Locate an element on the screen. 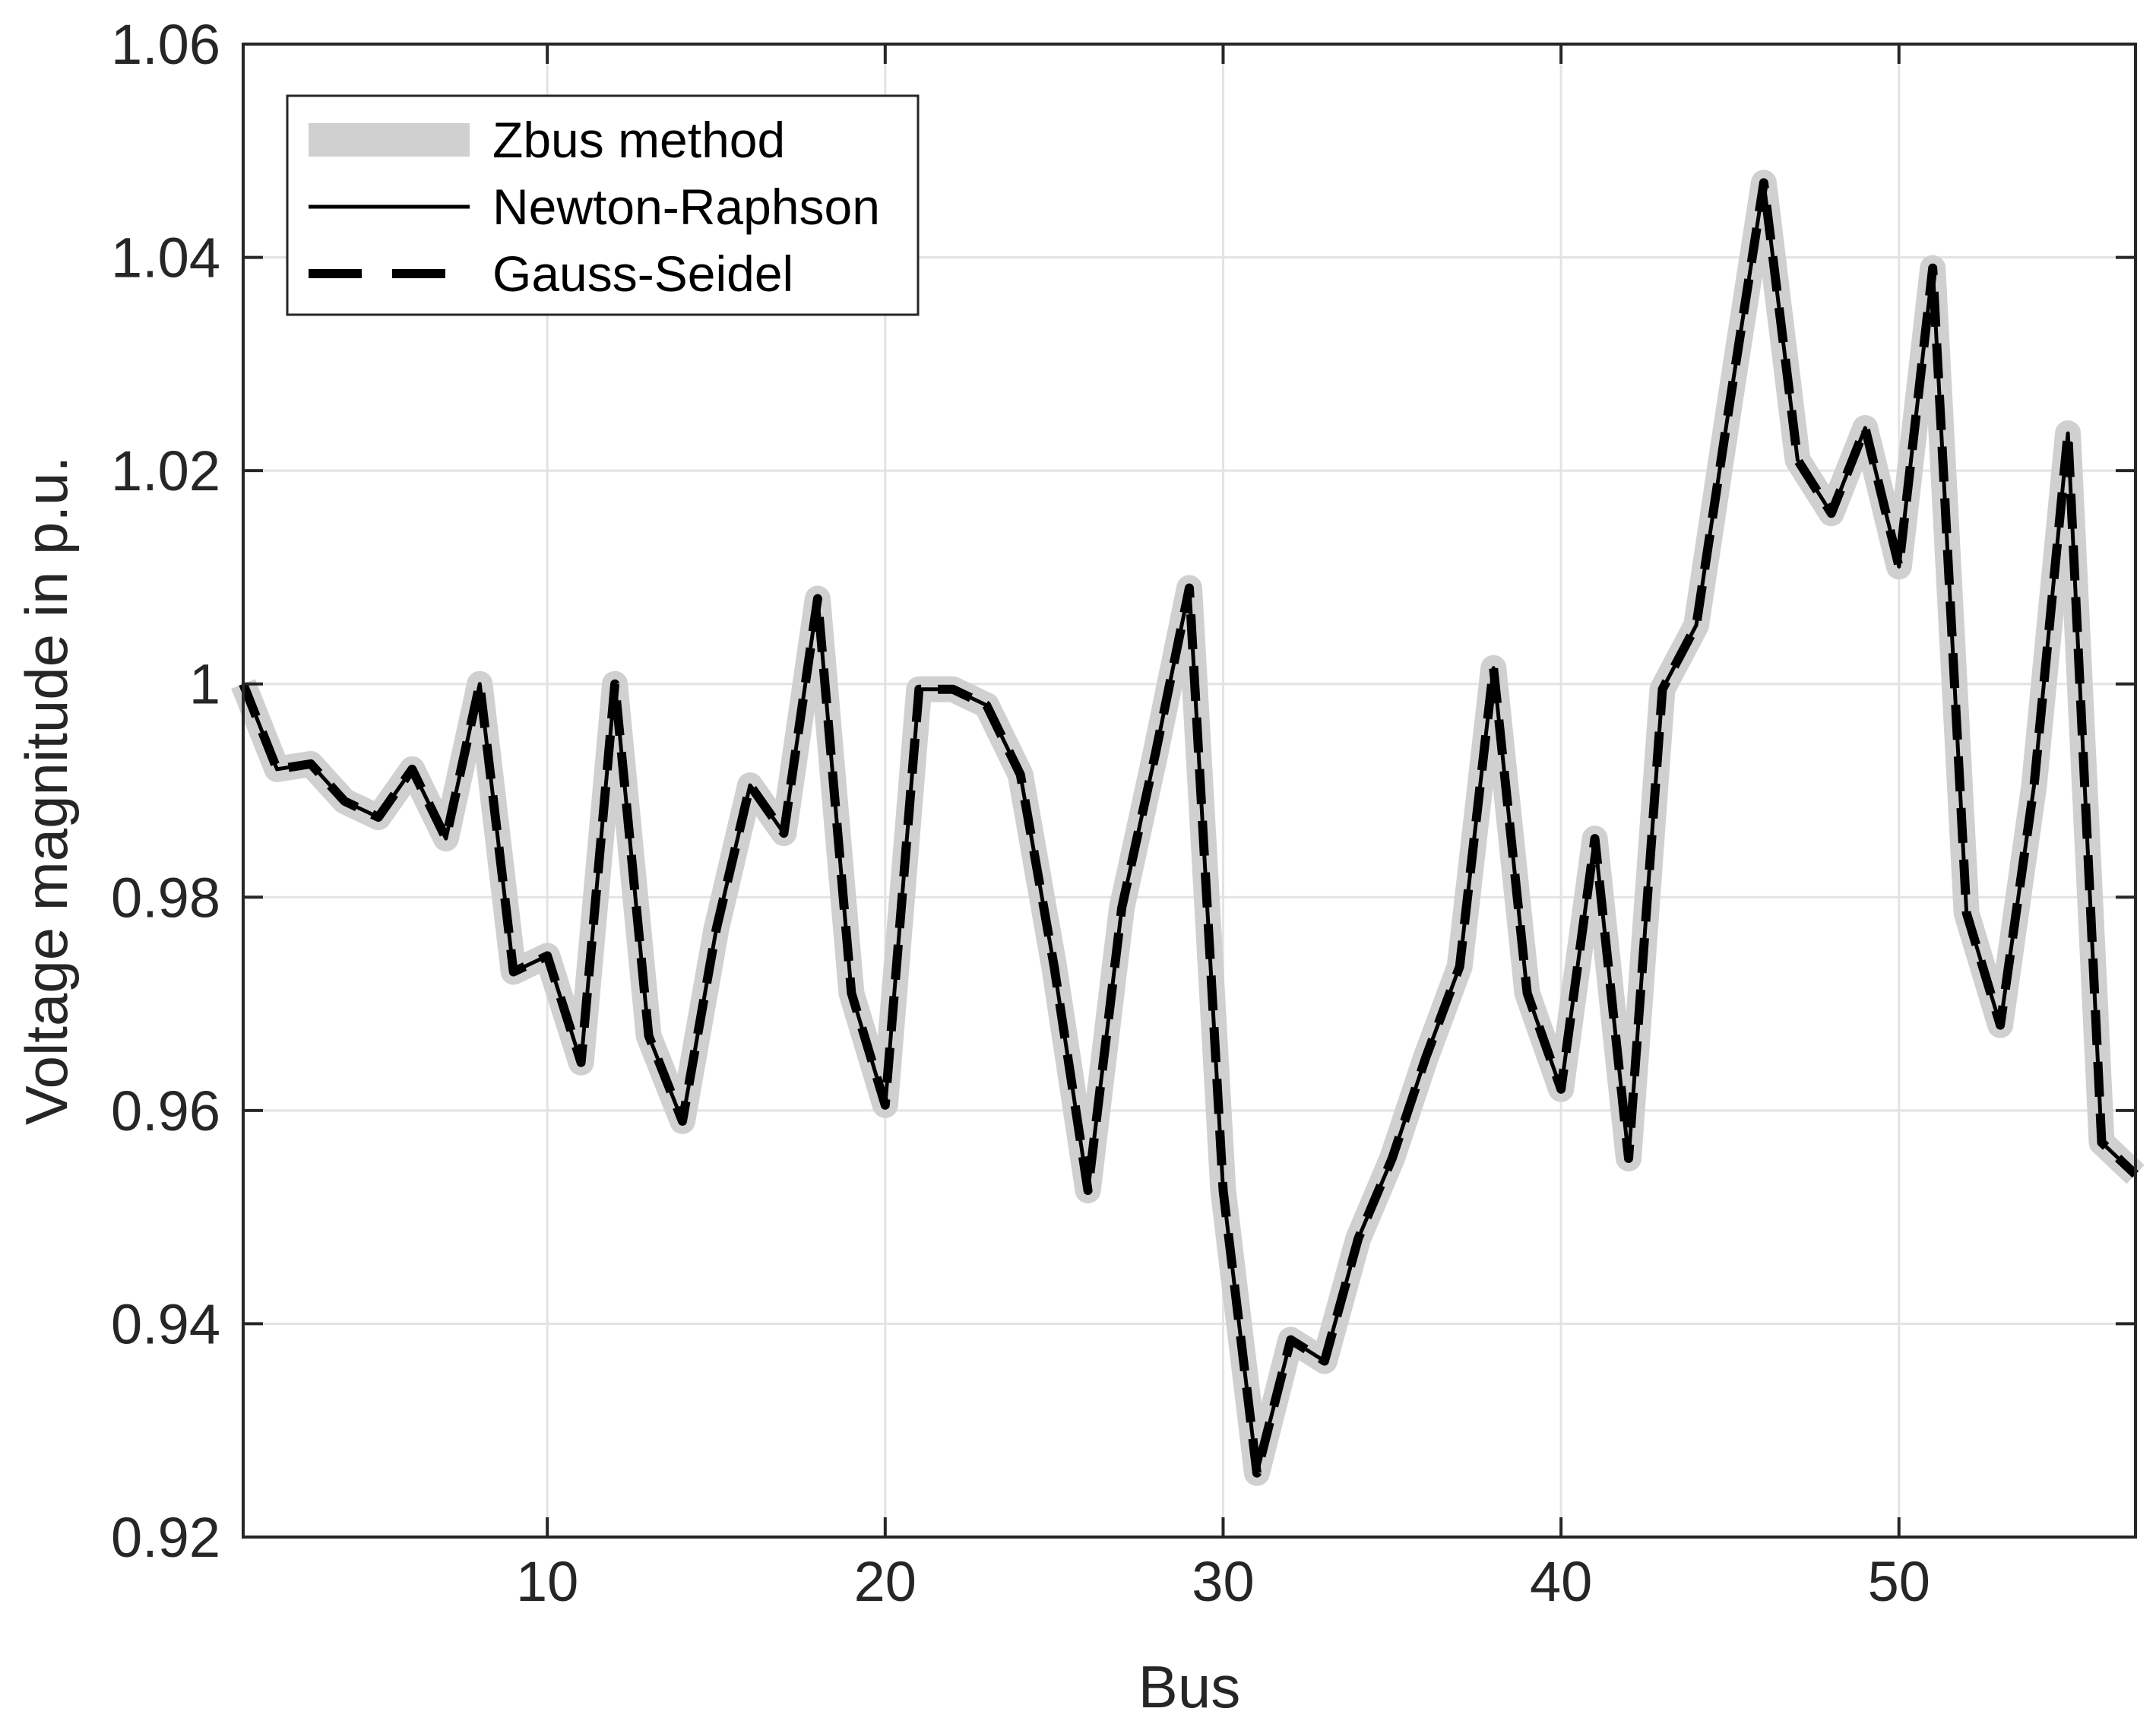 Image resolution: width=2156 pixels, height=1721 pixels. y-tick-label: 1 is located at coordinates (204, 684).